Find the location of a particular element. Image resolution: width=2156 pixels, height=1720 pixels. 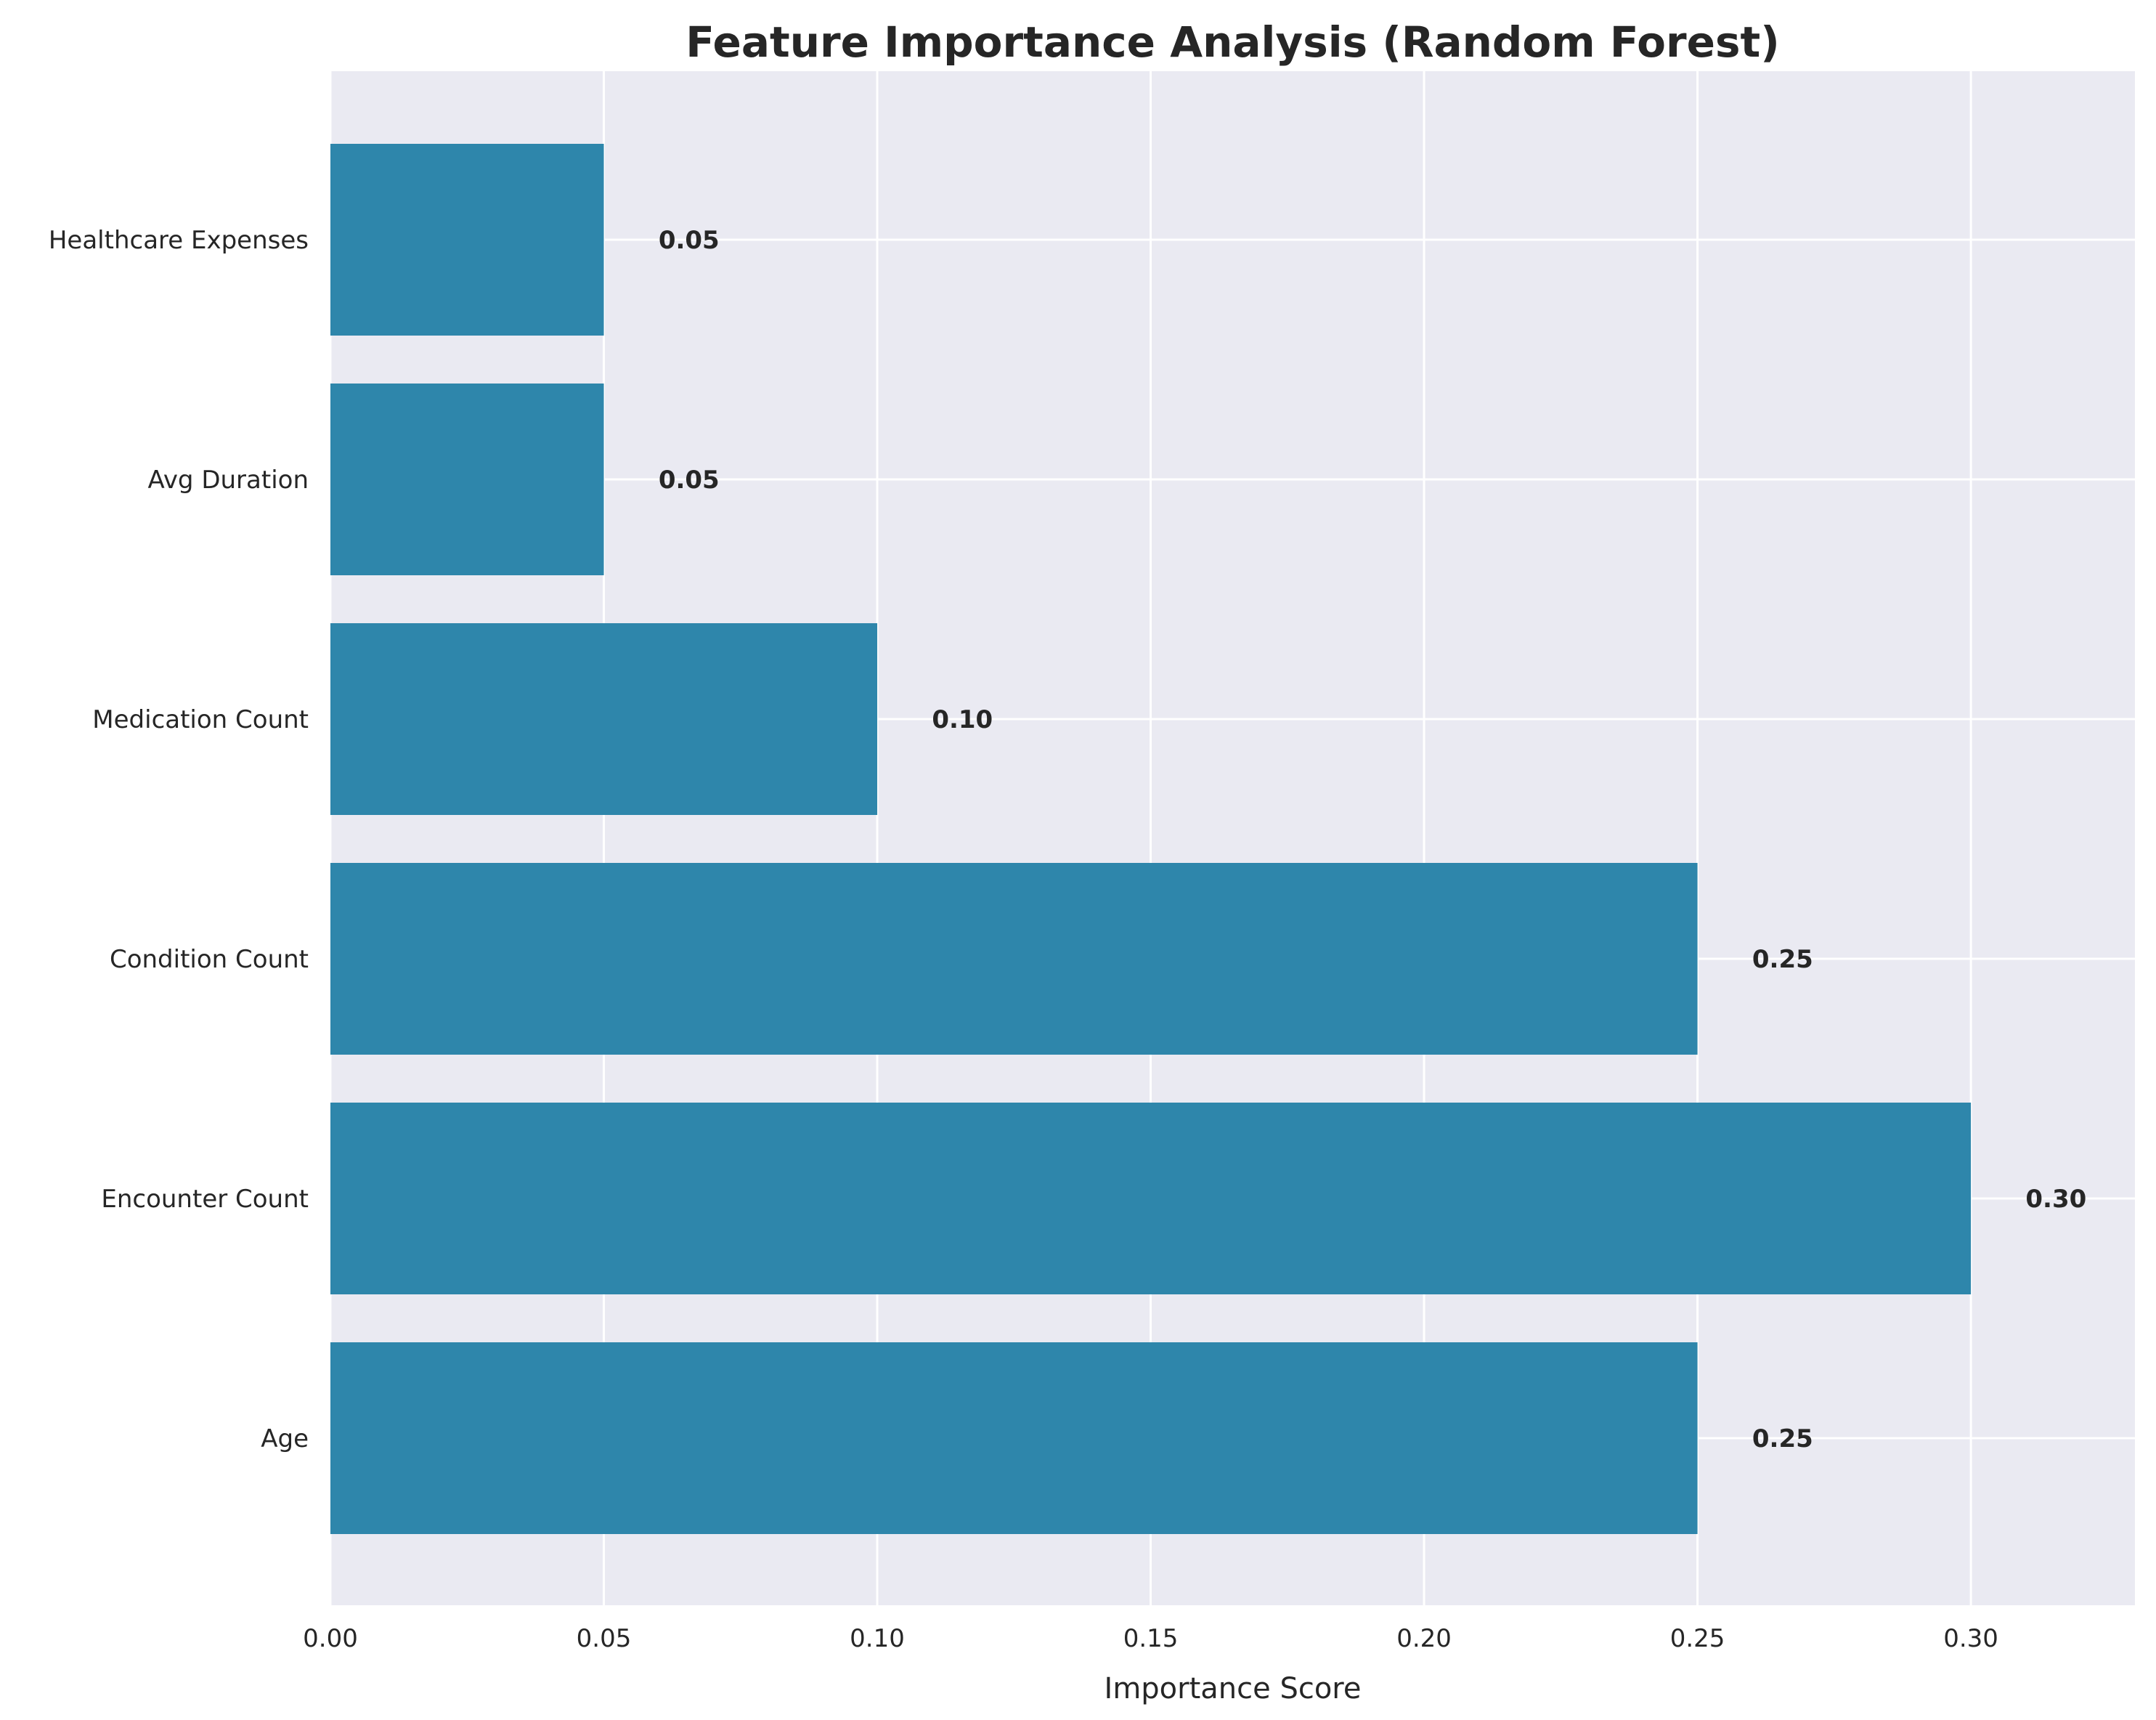

x-axis-label: Importance Score is located at coordinates (1233, 1688).